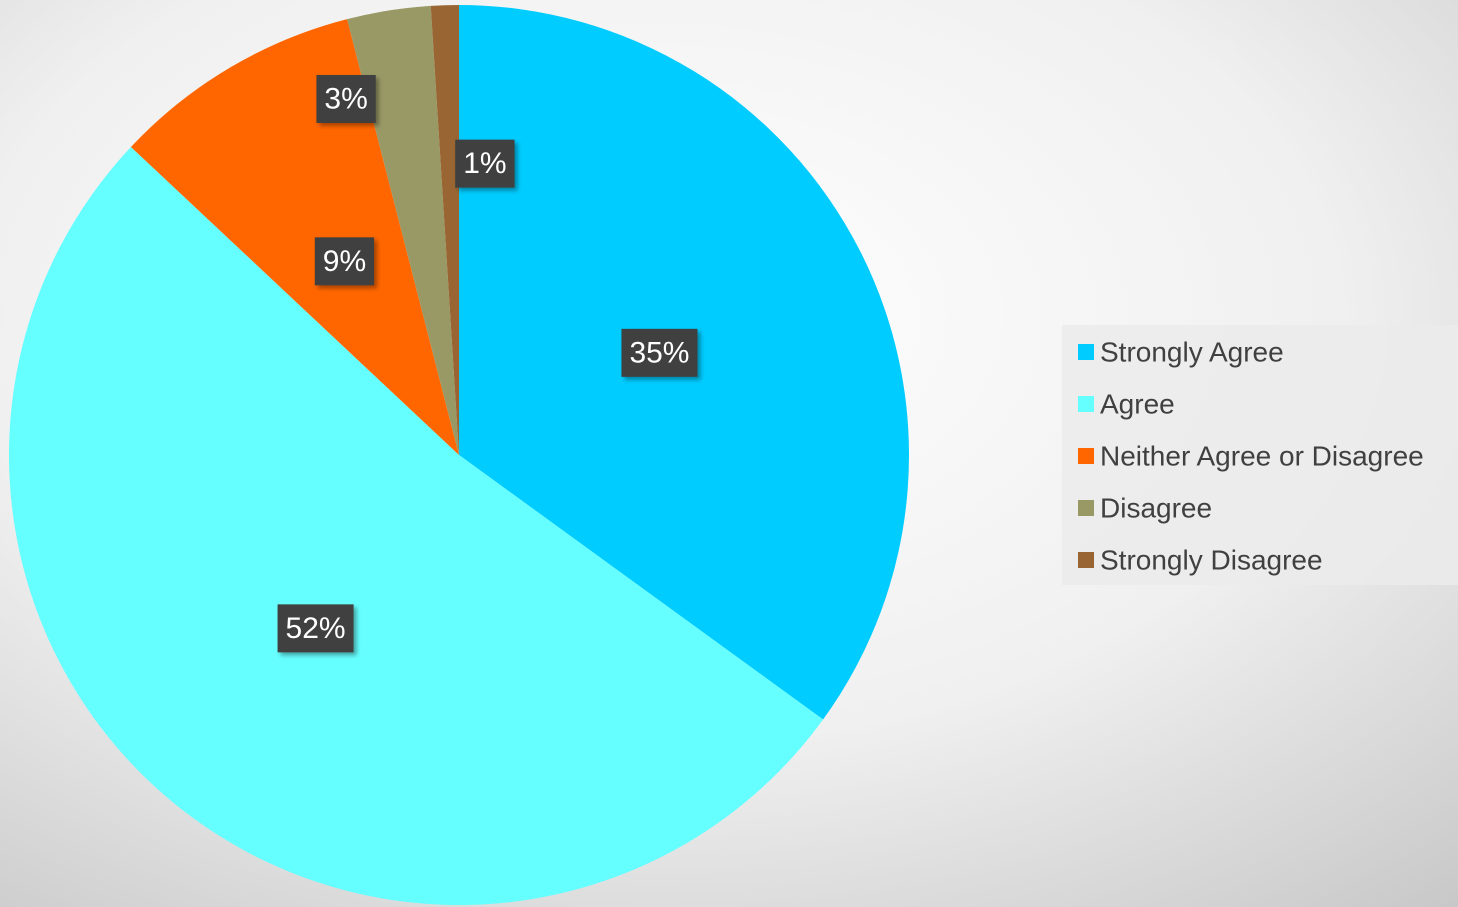 This screenshot has height=907, width=1458. I want to click on legend-label: Strongly Disagree, so click(1211, 560).